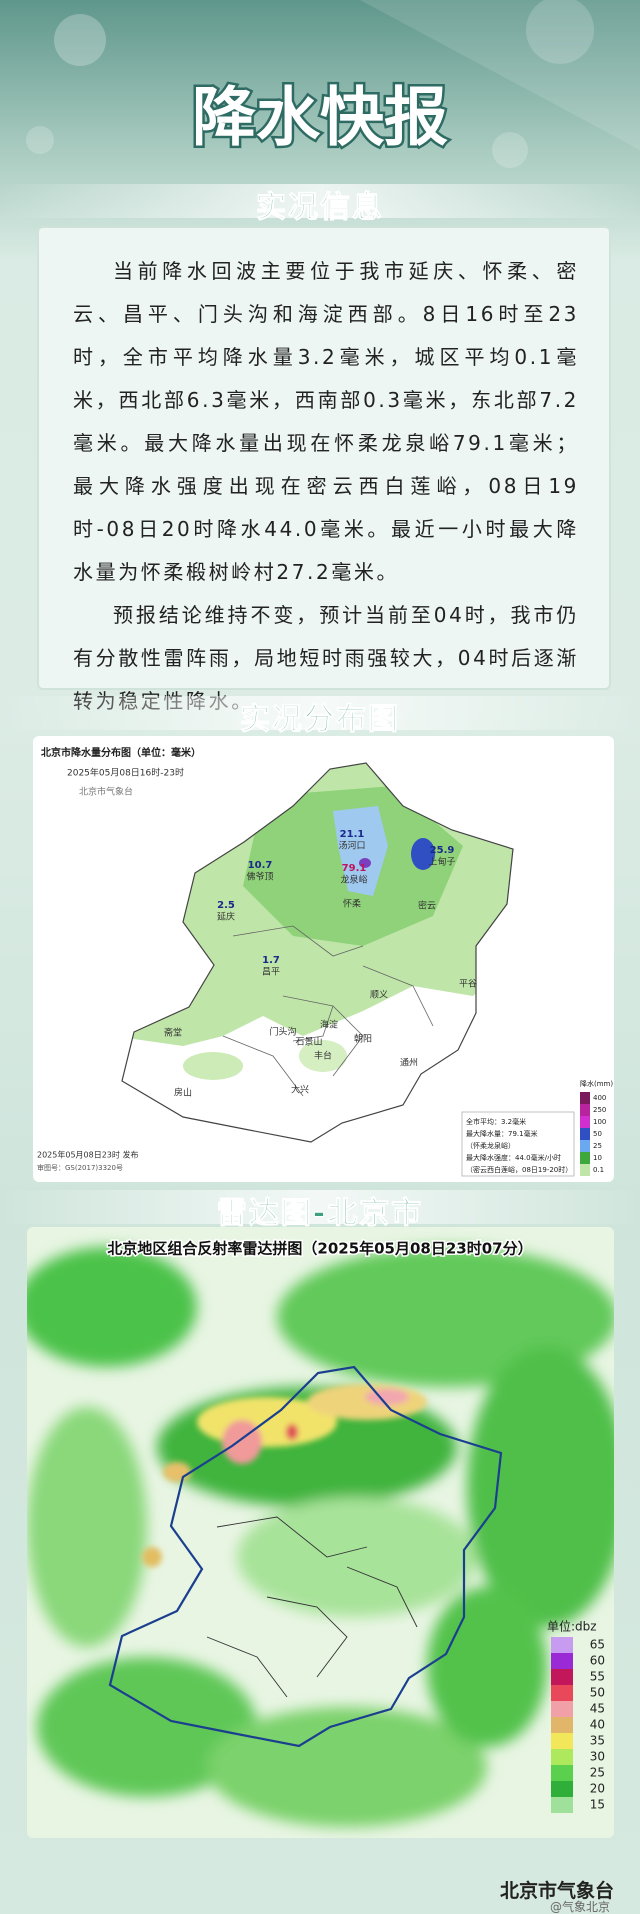 The width and height of the screenshot is (640, 1914). I want to click on header-art: 降水快报, so click(333, 84).